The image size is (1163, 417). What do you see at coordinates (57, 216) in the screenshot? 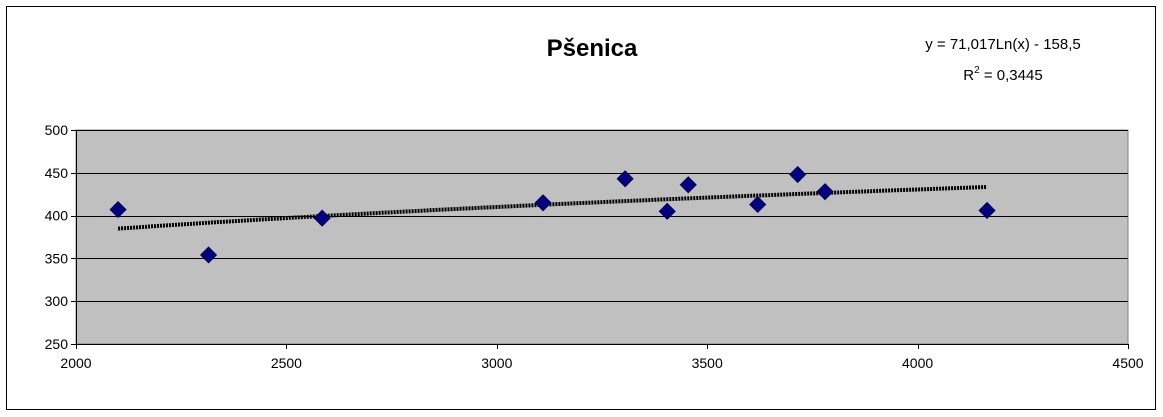
I see `y-tick-label: 400` at bounding box center [57, 216].